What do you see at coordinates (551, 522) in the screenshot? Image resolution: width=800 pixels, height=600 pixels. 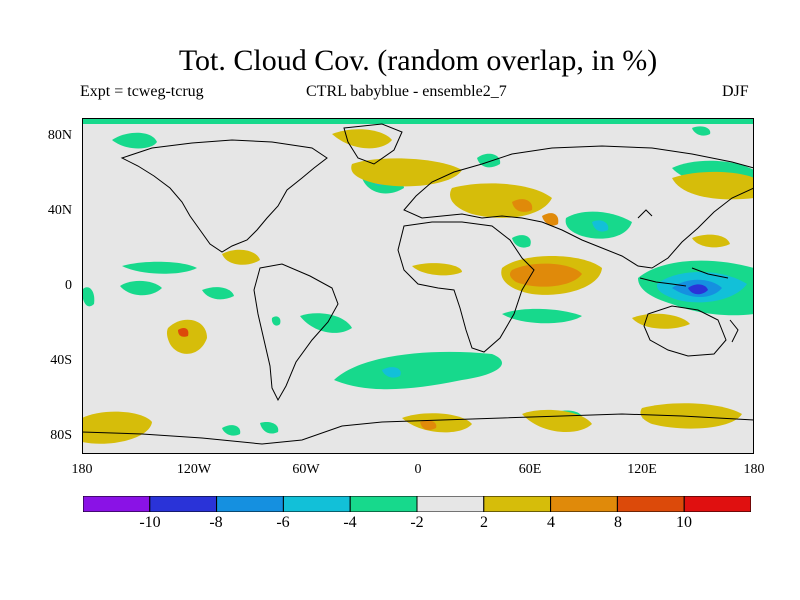 I see `colorbar-label: 4` at bounding box center [551, 522].